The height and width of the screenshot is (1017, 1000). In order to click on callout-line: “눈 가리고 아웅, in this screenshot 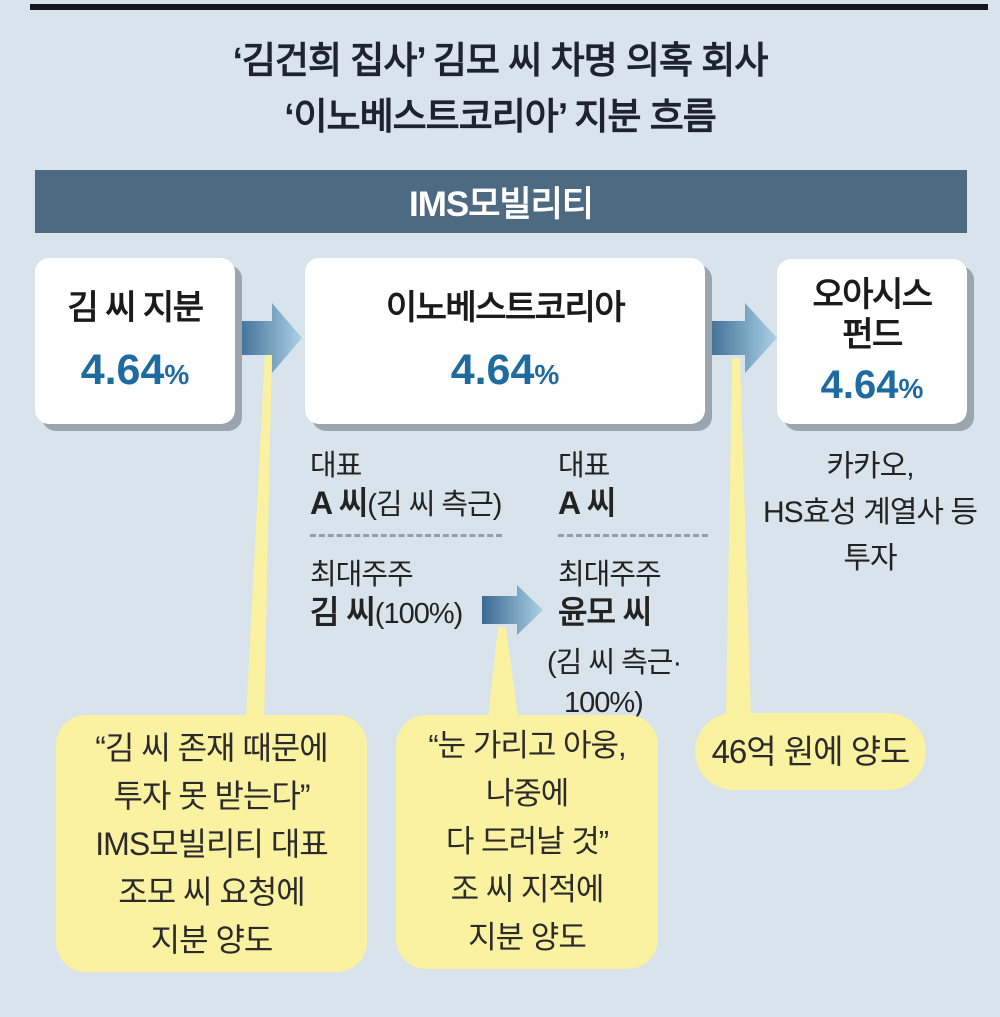, I will do `click(527, 745)`.